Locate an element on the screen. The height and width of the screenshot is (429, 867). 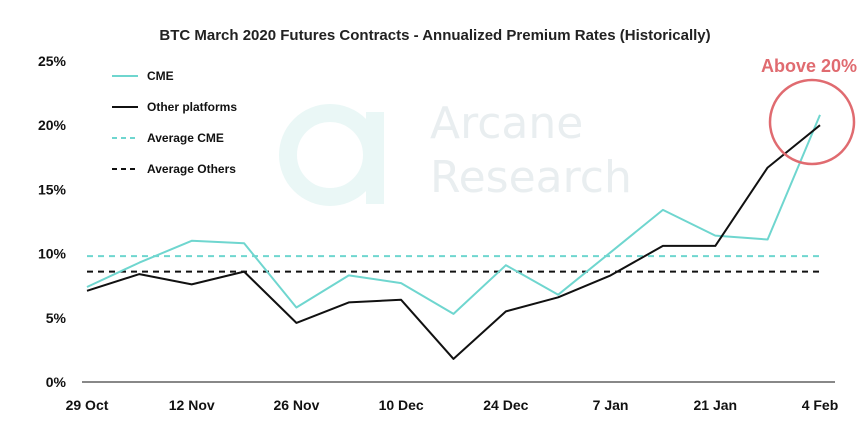
x-tick-label: 4 Feb is located at coordinates (820, 405).